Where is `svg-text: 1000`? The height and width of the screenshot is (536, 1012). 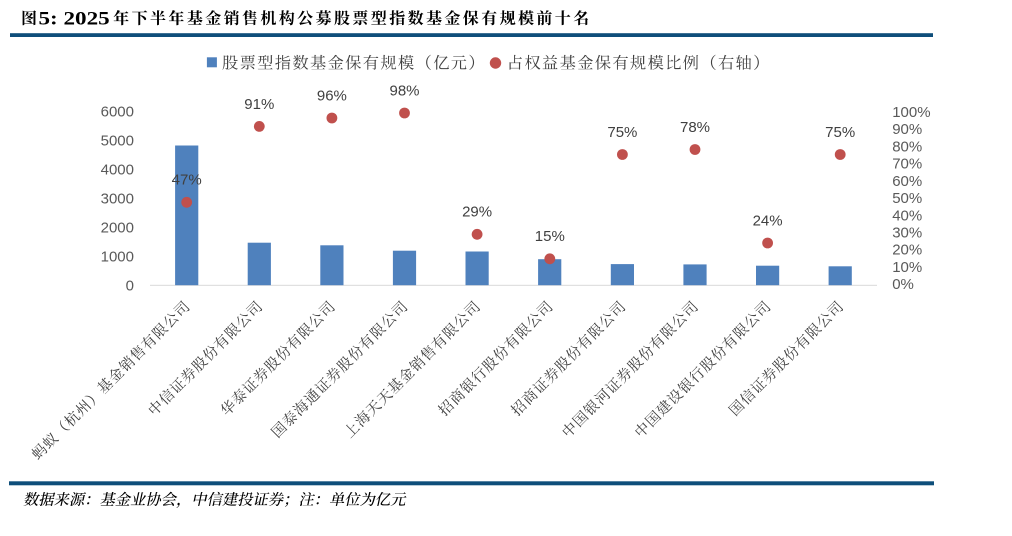
svg-text: 1000 is located at coordinates (117, 257).